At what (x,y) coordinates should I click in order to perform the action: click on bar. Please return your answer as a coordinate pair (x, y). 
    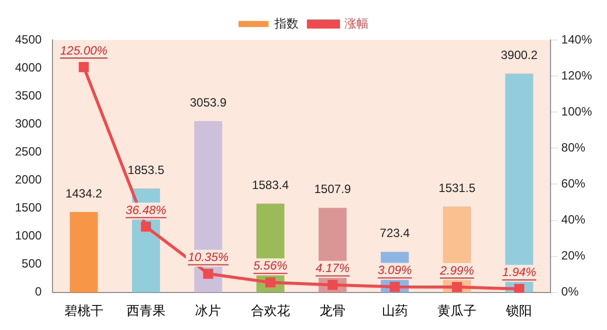
    Looking at the image, I should click on (84, 252).